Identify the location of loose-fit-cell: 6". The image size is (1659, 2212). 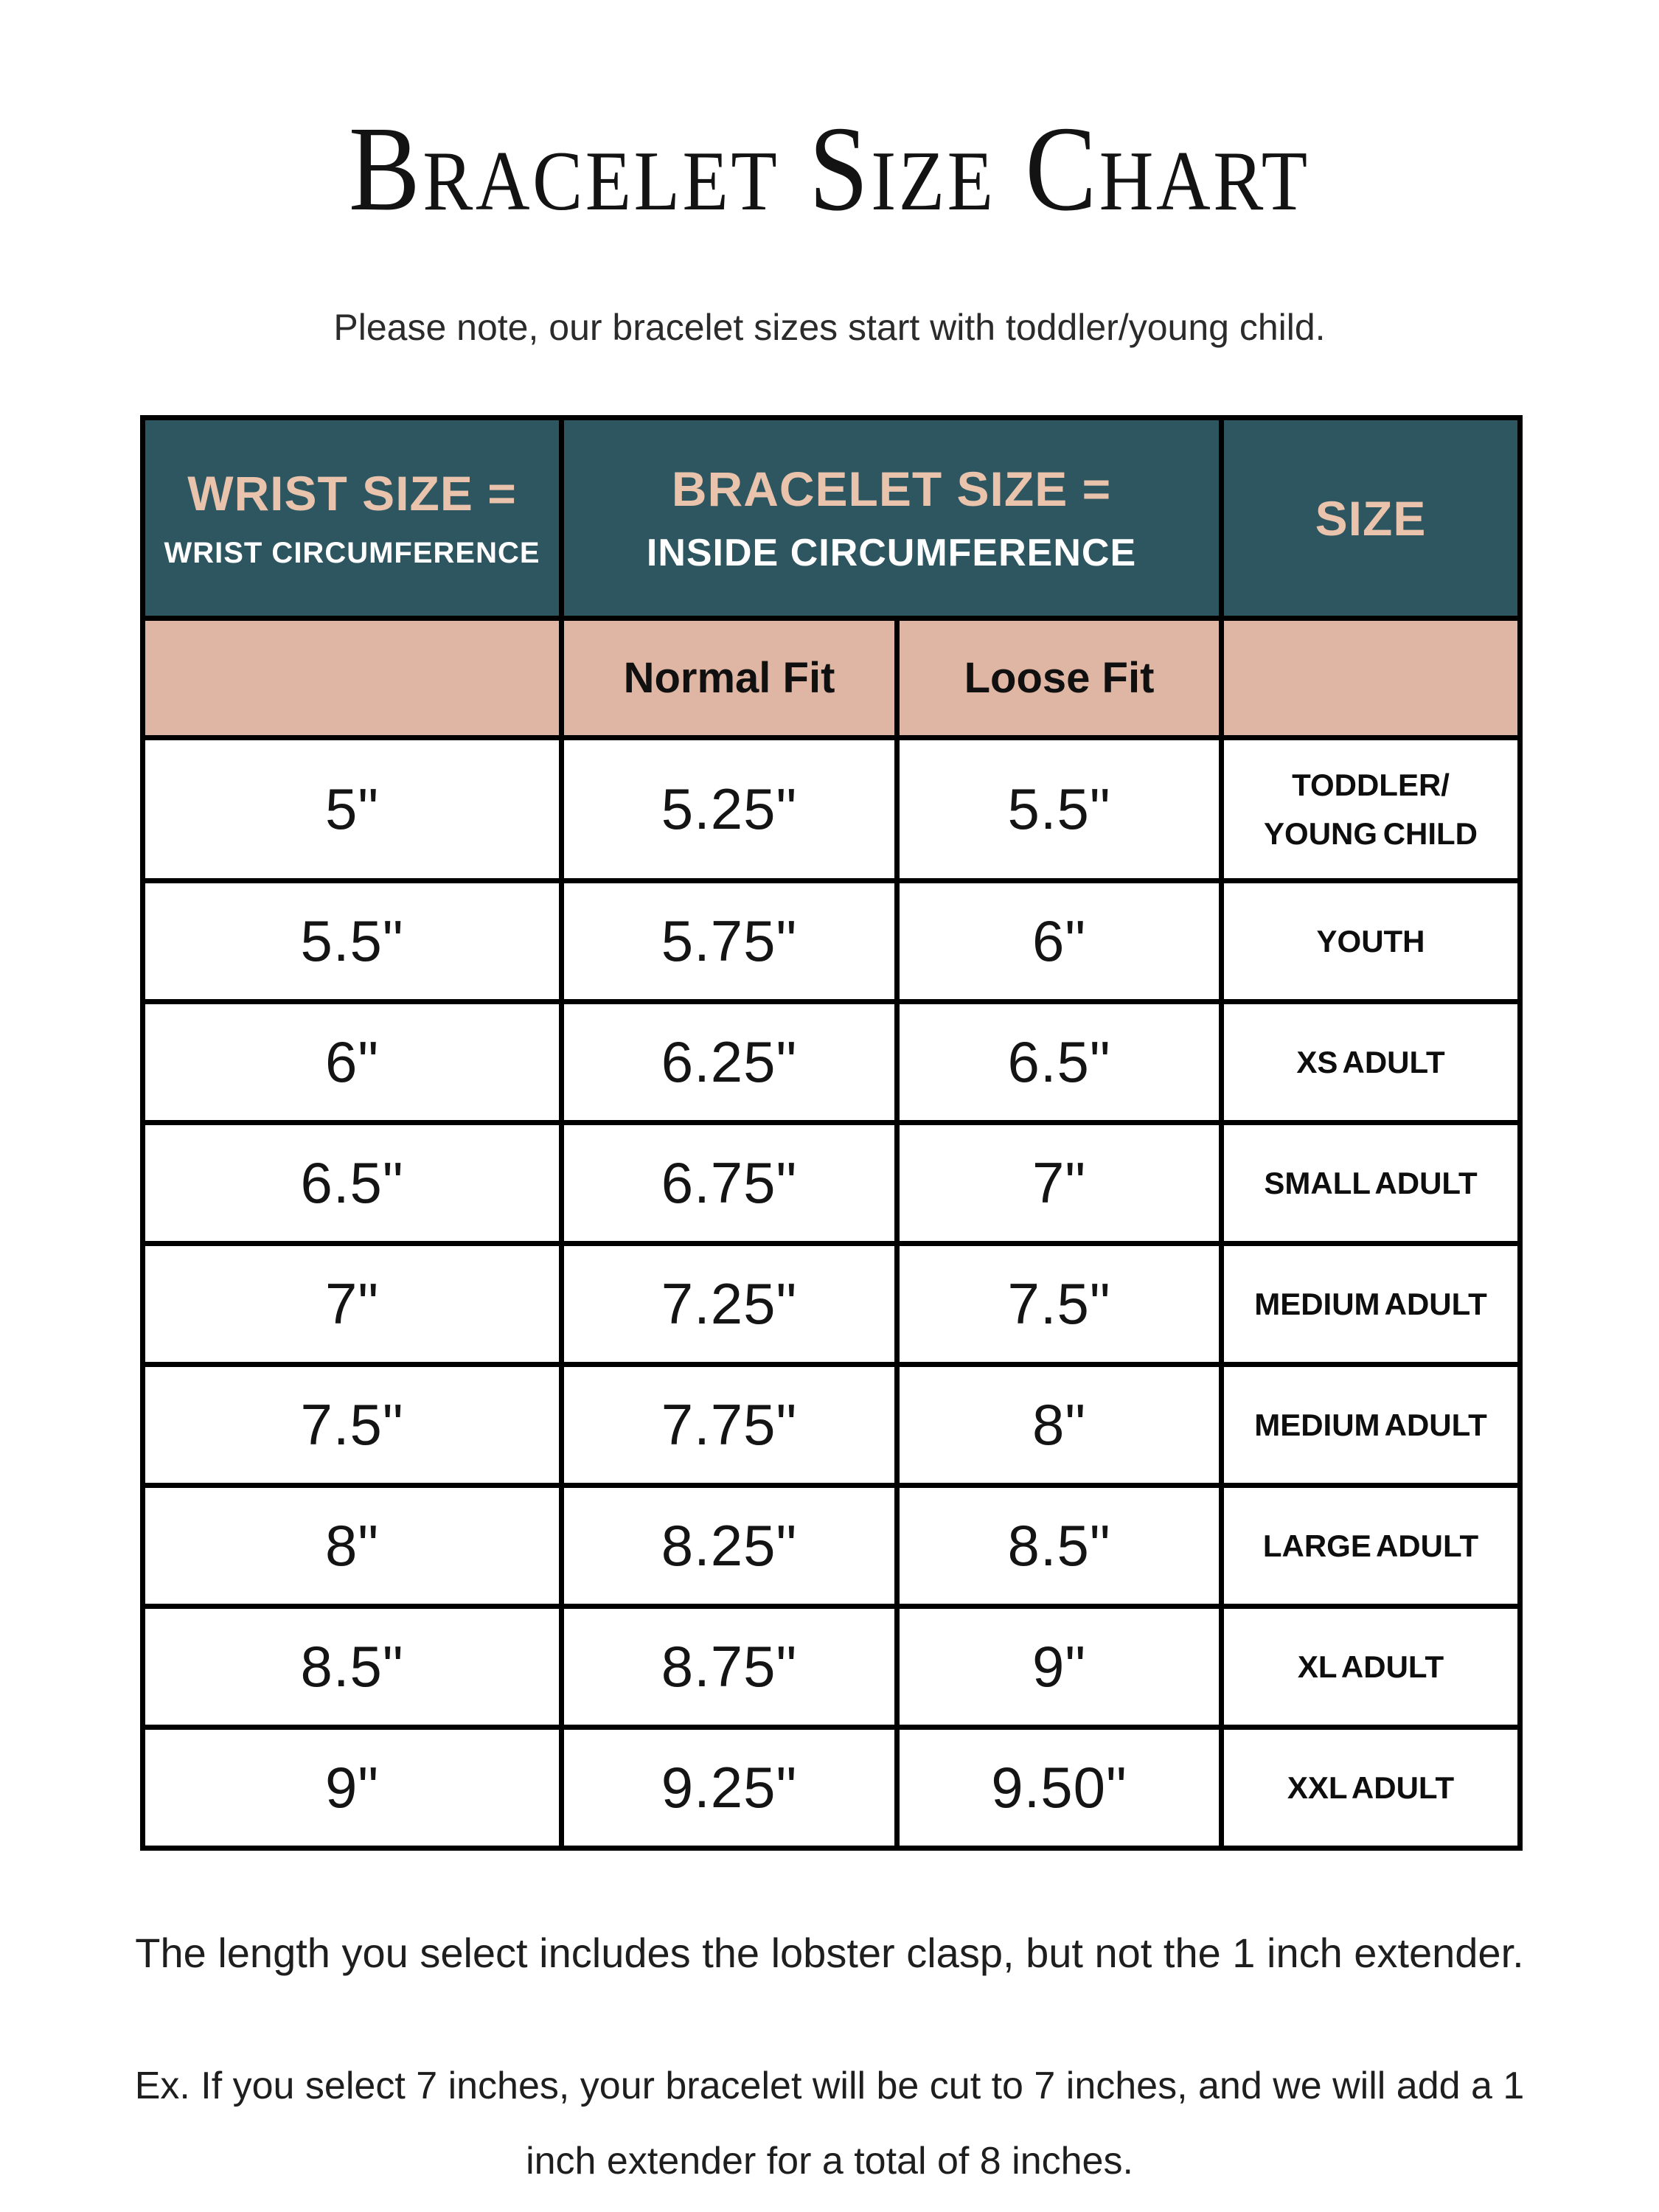
(1059, 941).